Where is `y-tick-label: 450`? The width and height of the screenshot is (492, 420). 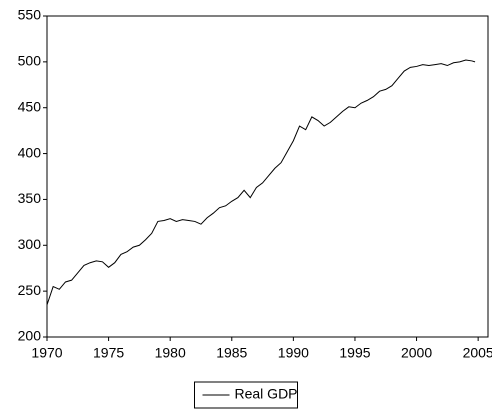 y-tick-label: 450 is located at coordinates (30, 106).